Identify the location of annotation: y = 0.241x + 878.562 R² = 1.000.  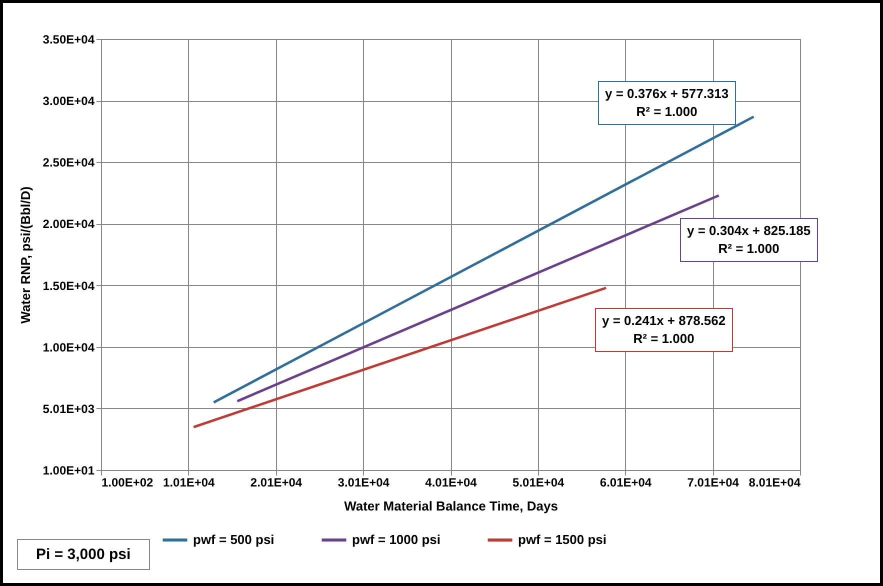
(664, 330).